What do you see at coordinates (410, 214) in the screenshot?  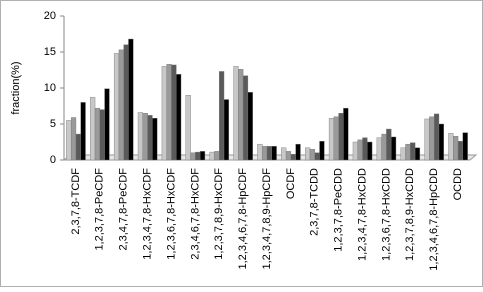 I see `x-tick-label: 1,2,3,7,8,9-HxCDD` at bounding box center [410, 214].